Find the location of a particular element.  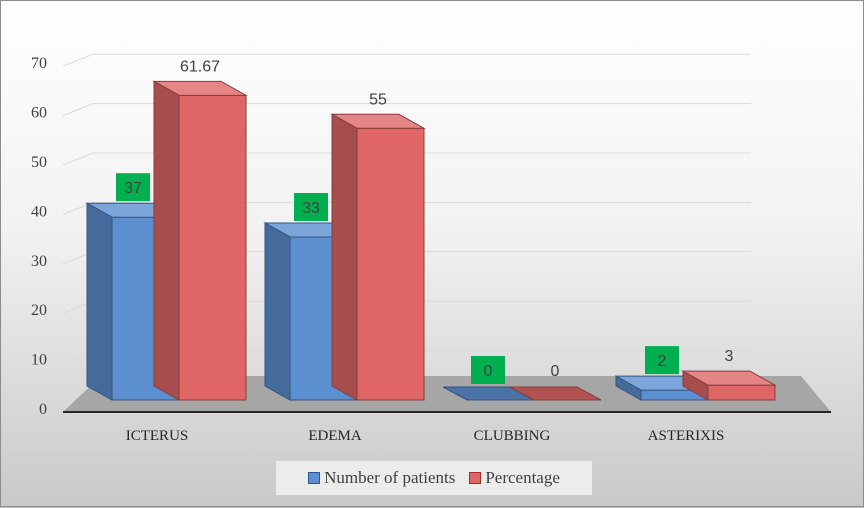

data-label-bg-edema is located at coordinates (311, 206).